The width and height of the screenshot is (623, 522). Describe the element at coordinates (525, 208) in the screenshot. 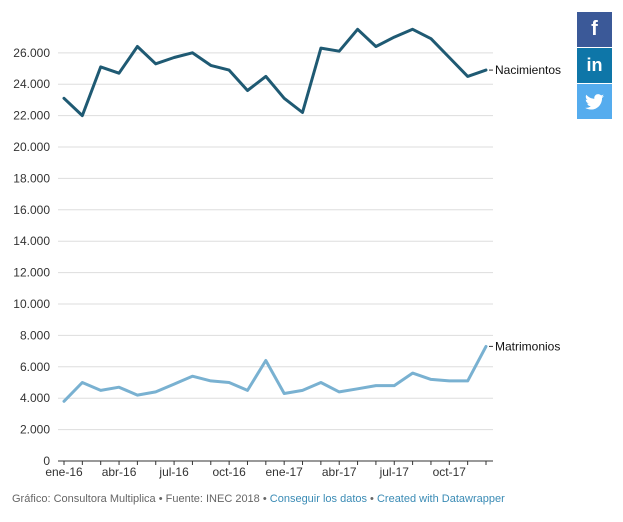

I see `series-labels: Nacimientos Matrimonios` at that location.